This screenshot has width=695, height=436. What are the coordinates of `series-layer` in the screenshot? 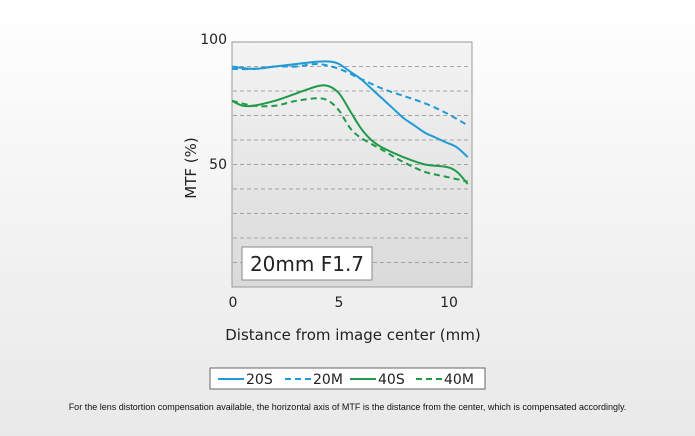 It's located at (350, 122).